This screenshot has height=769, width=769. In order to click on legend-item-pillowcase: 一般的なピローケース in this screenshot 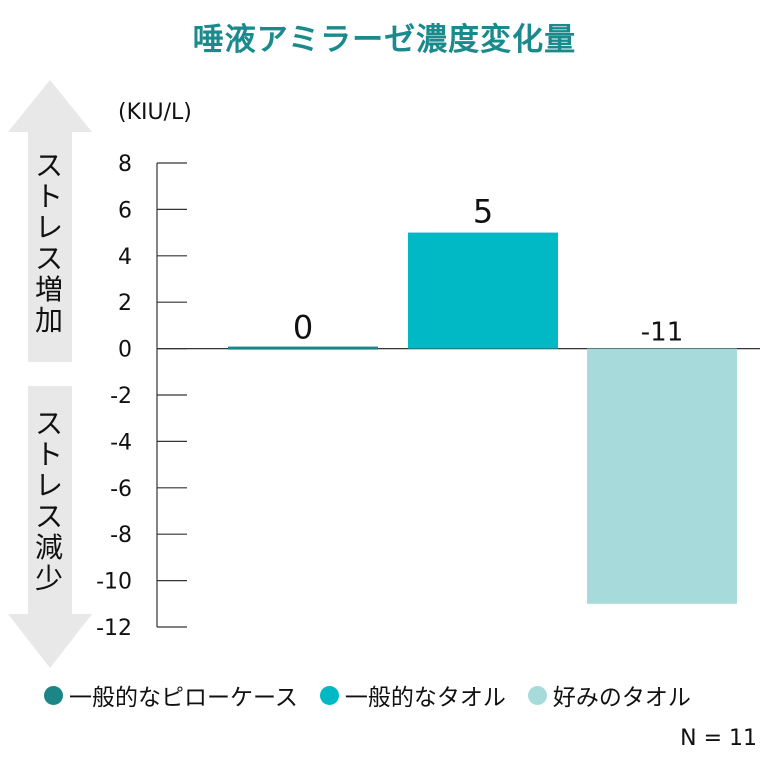, I will do `click(171, 695)`.